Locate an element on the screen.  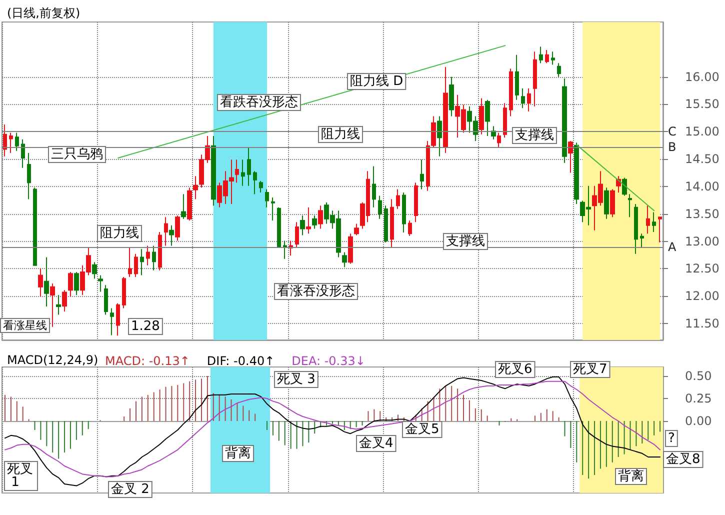
series-label: MACD: -0.13↑ is located at coordinates (147, 361).